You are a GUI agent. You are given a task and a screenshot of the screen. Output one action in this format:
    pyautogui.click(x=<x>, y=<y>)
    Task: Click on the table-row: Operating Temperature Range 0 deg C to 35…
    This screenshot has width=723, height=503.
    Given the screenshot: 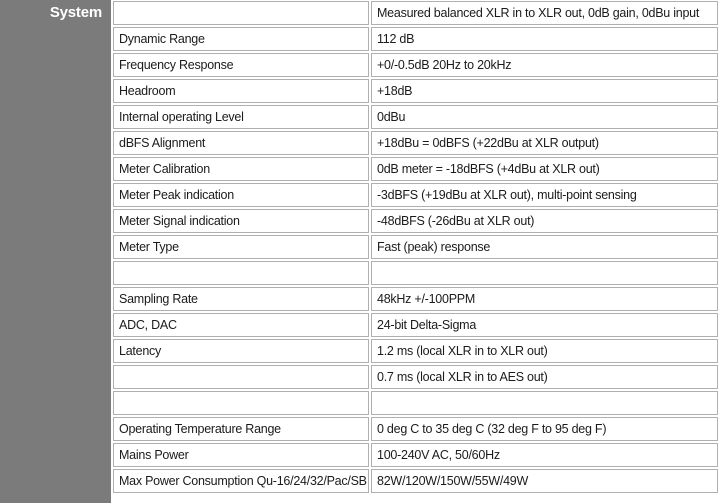 What is the action you would take?
    pyautogui.click(x=415, y=429)
    